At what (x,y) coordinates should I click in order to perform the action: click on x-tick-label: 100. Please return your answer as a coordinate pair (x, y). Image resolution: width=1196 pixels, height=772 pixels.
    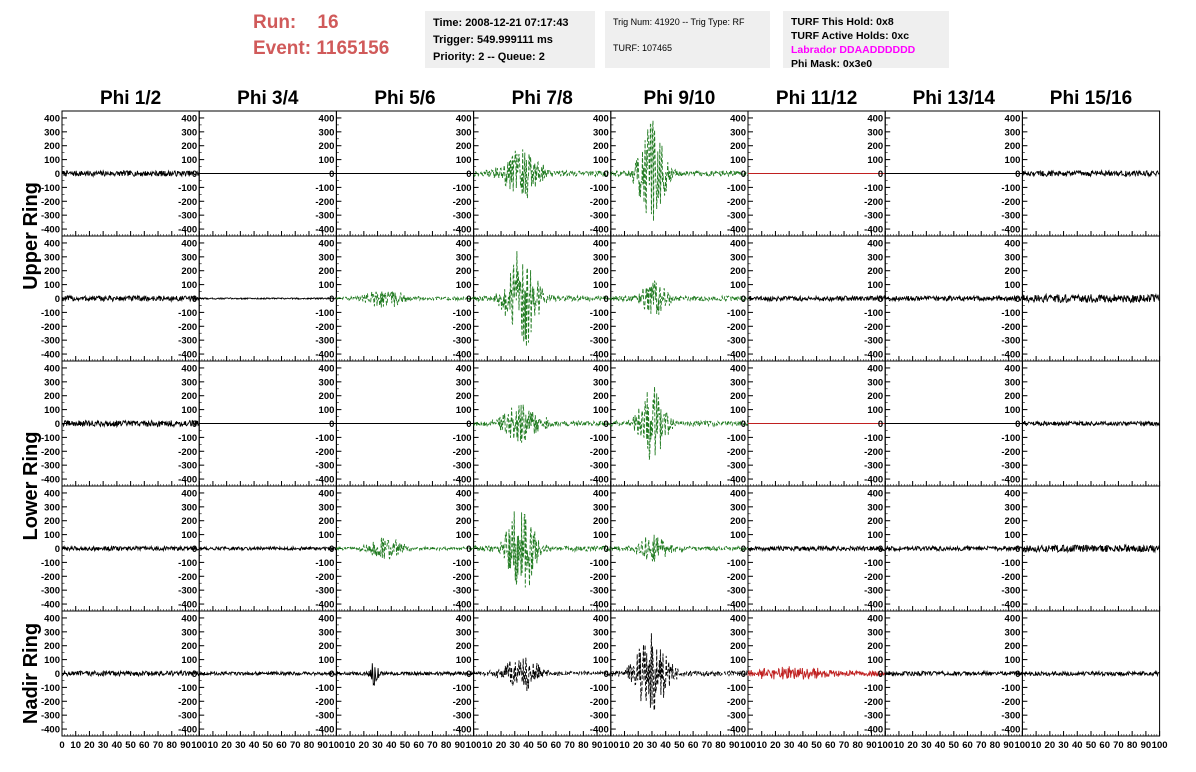
    Looking at the image, I should click on (474, 745).